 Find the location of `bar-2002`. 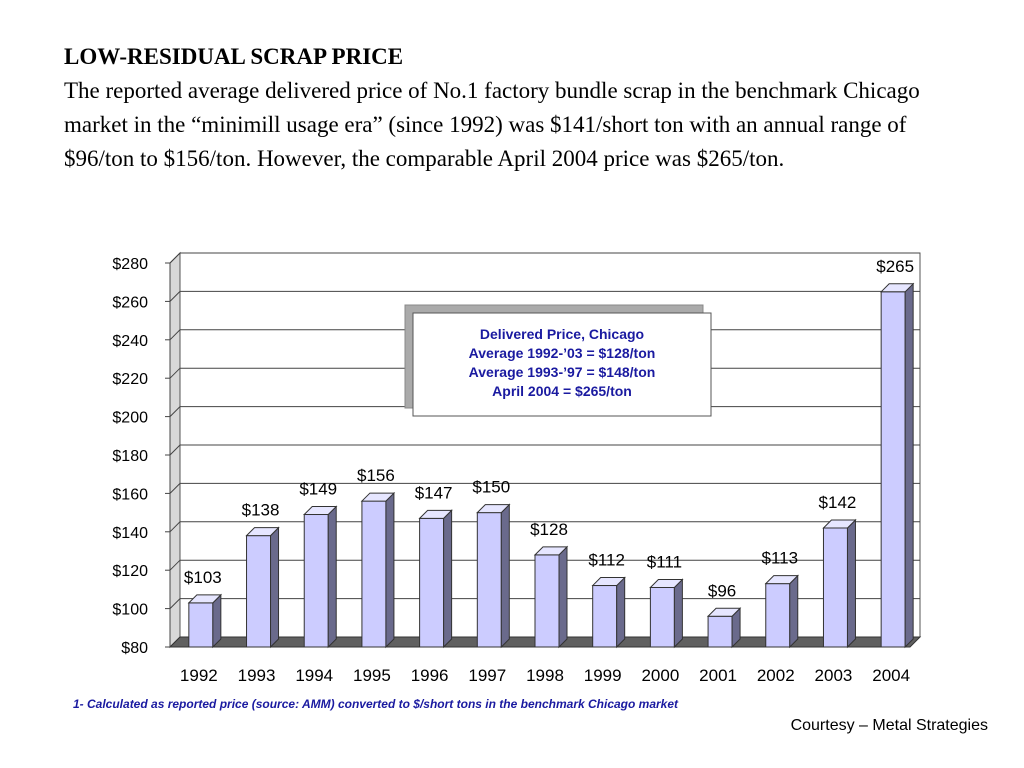

bar-2002 is located at coordinates (781, 611).